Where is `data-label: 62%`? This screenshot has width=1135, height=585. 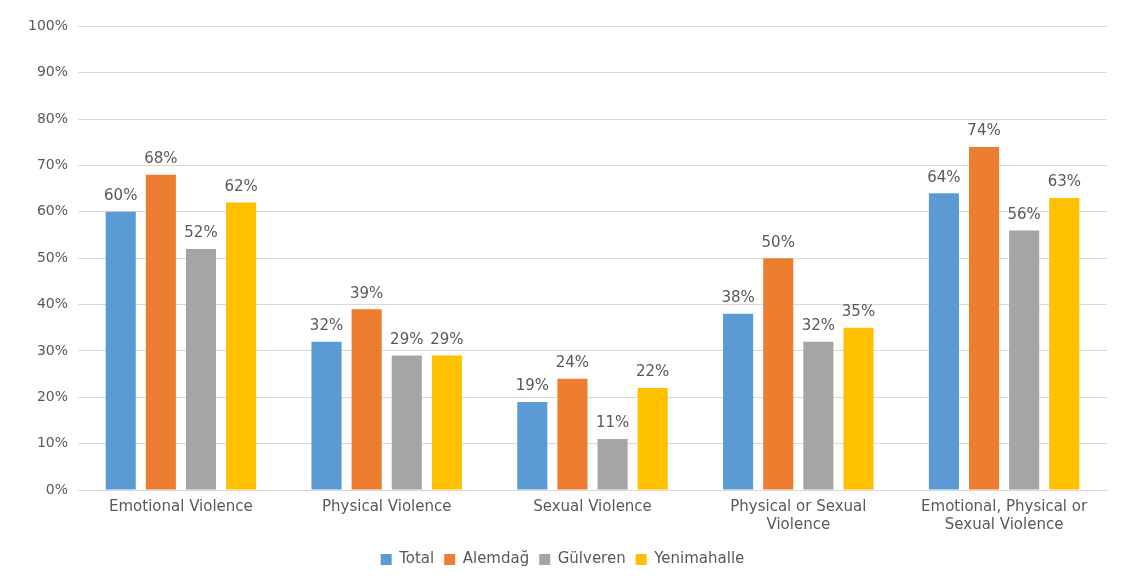
data-label: 62% is located at coordinates (241, 185).